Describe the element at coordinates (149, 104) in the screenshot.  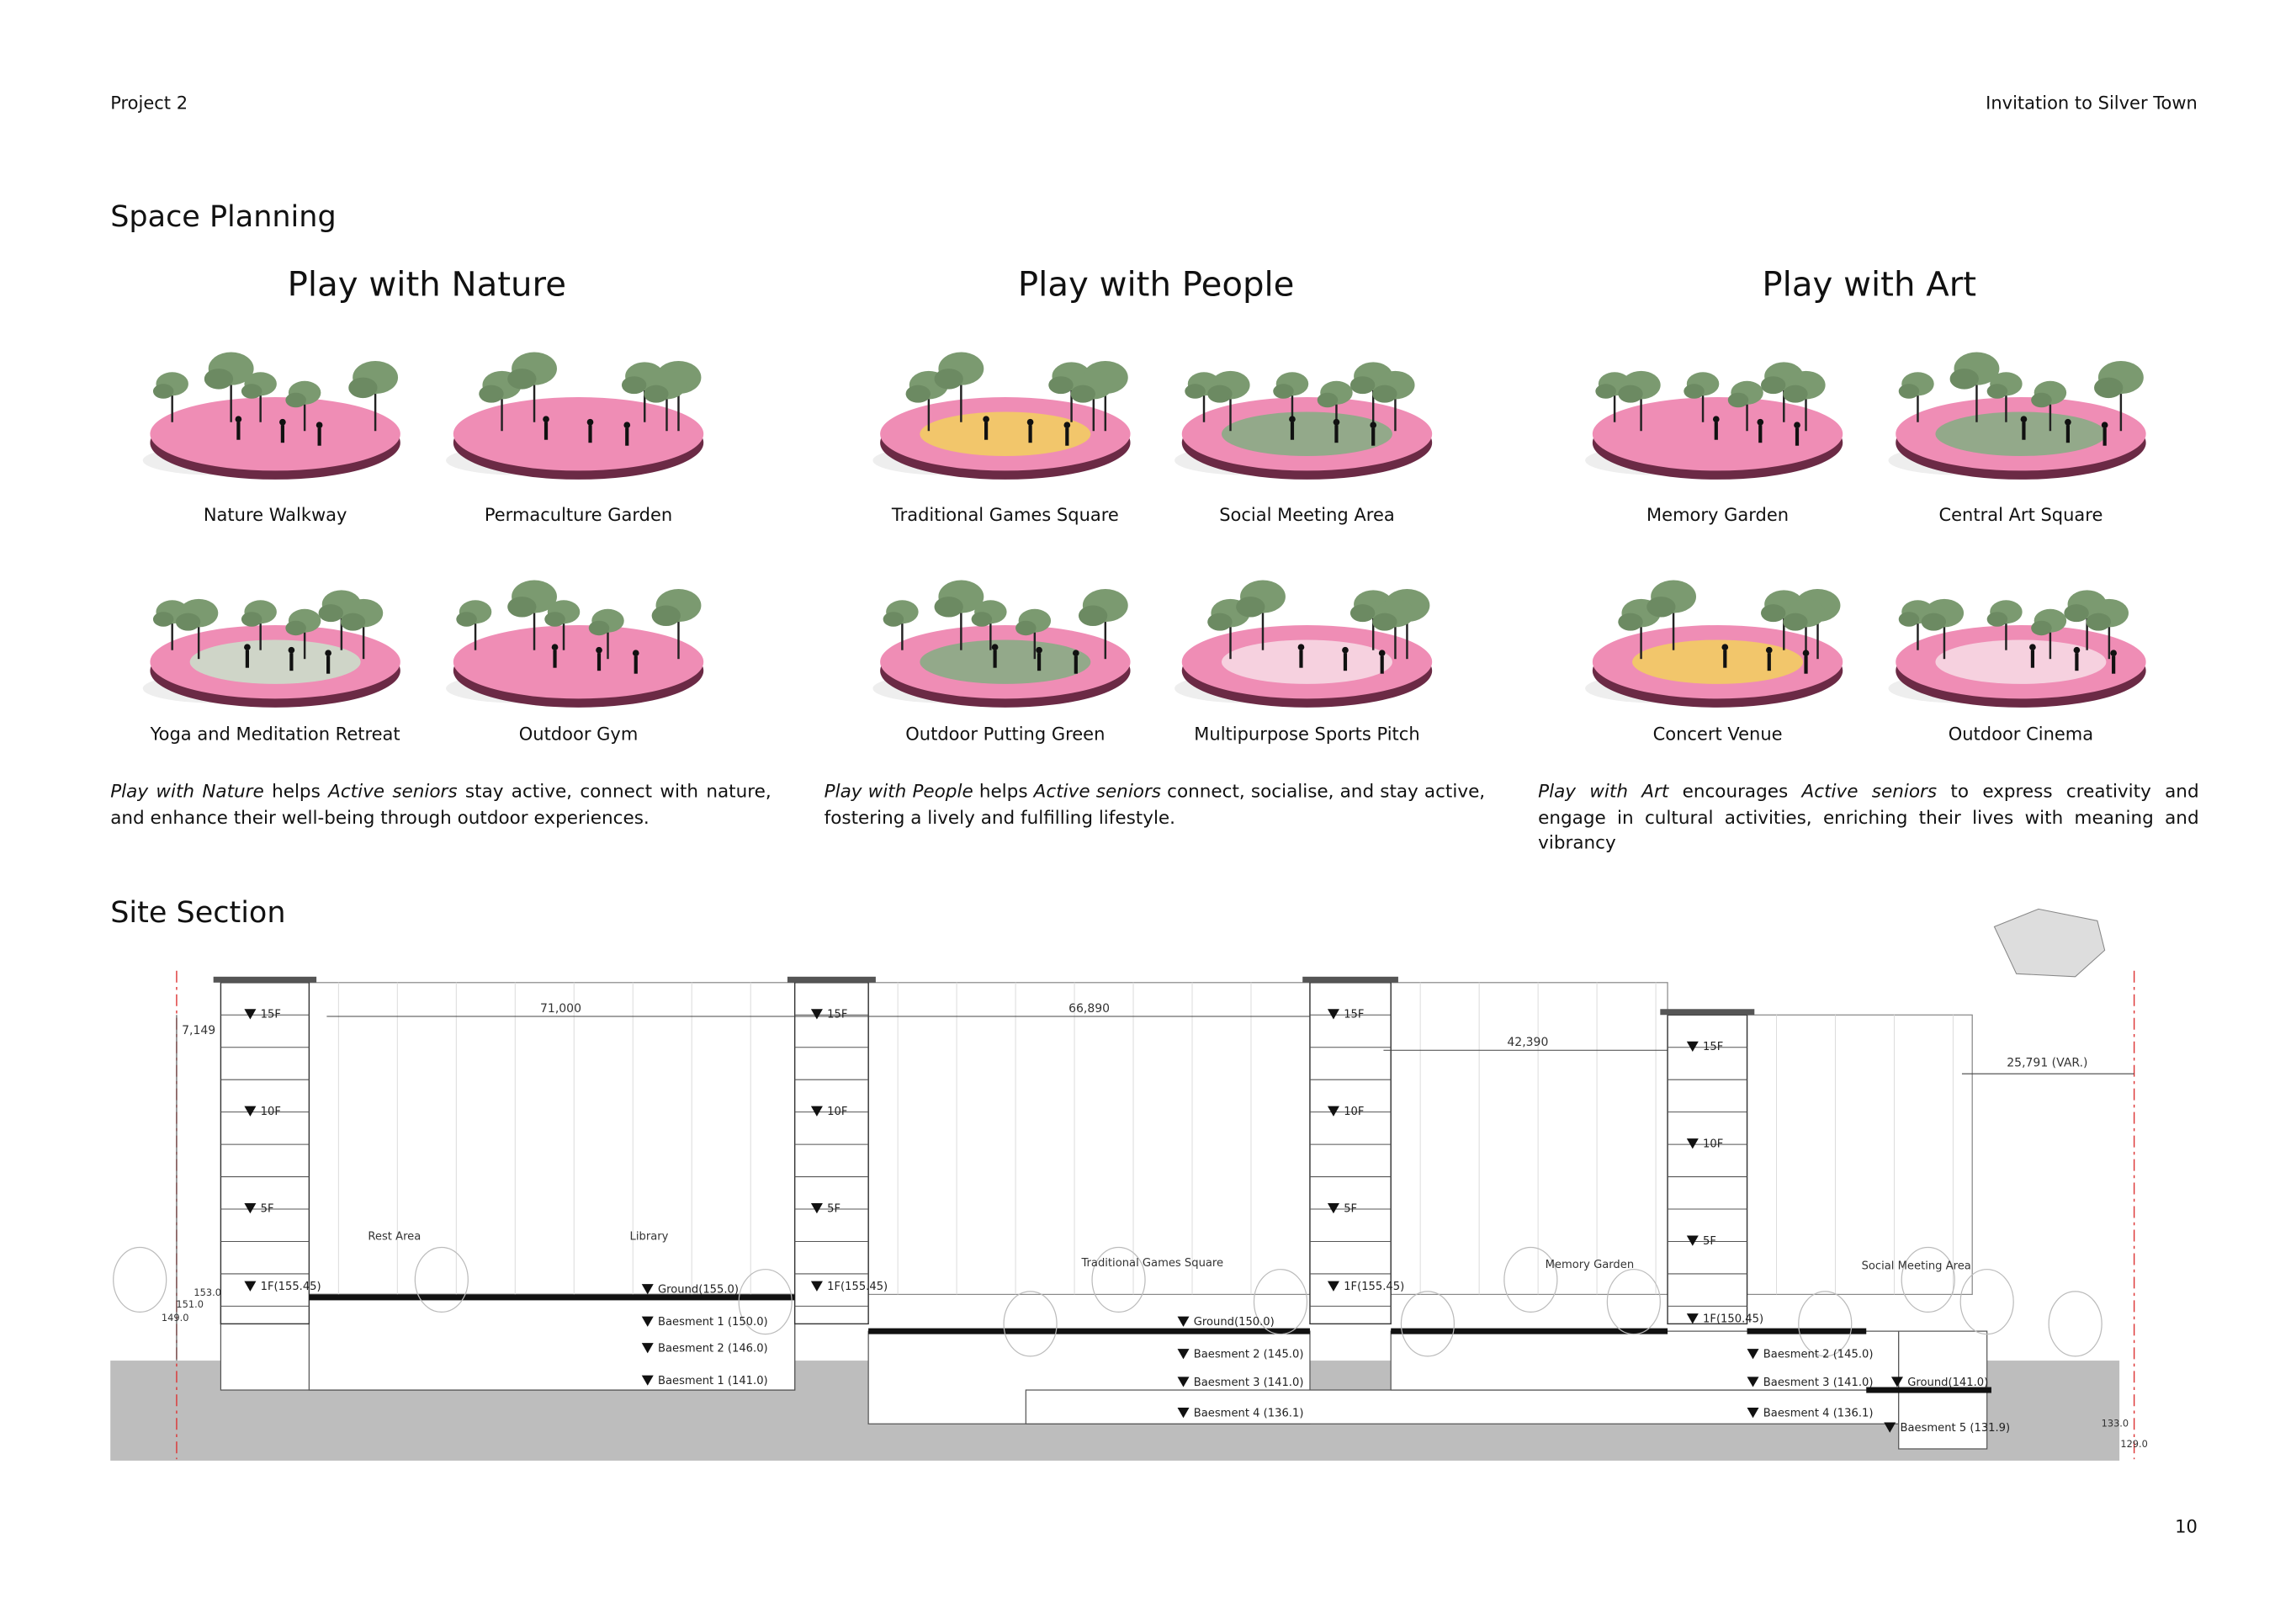
I see `project-label: Project 2` at that location.